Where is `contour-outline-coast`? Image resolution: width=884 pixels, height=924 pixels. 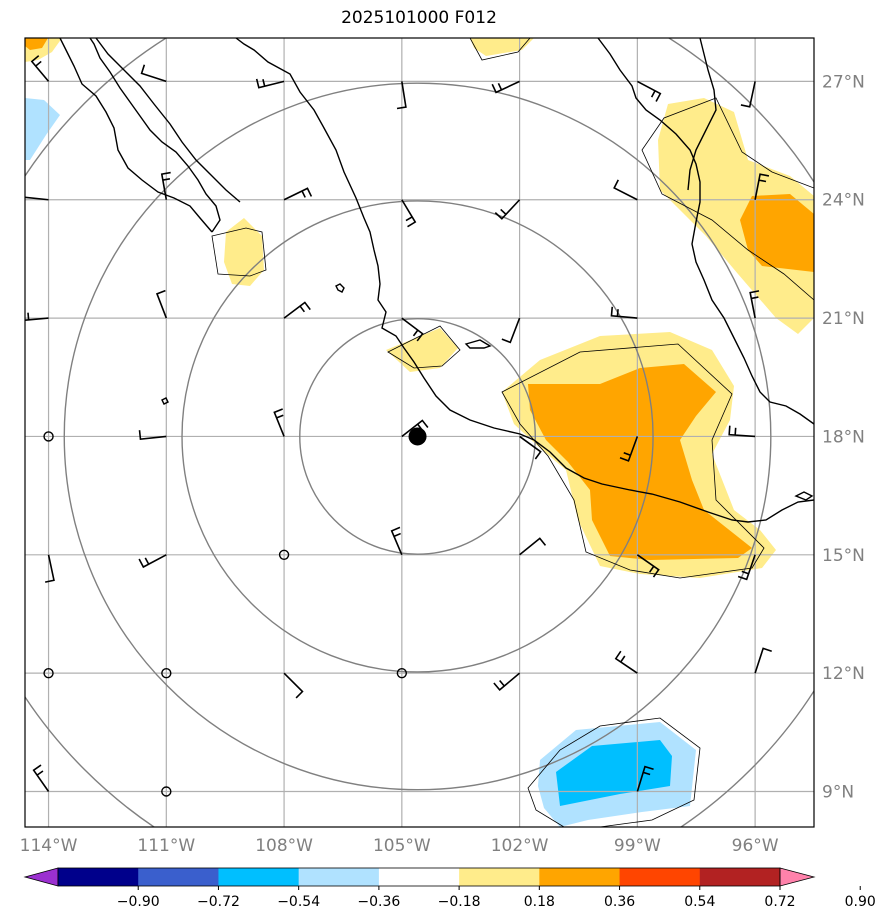
contour-outline-coast is located at coordinates (424, 347).